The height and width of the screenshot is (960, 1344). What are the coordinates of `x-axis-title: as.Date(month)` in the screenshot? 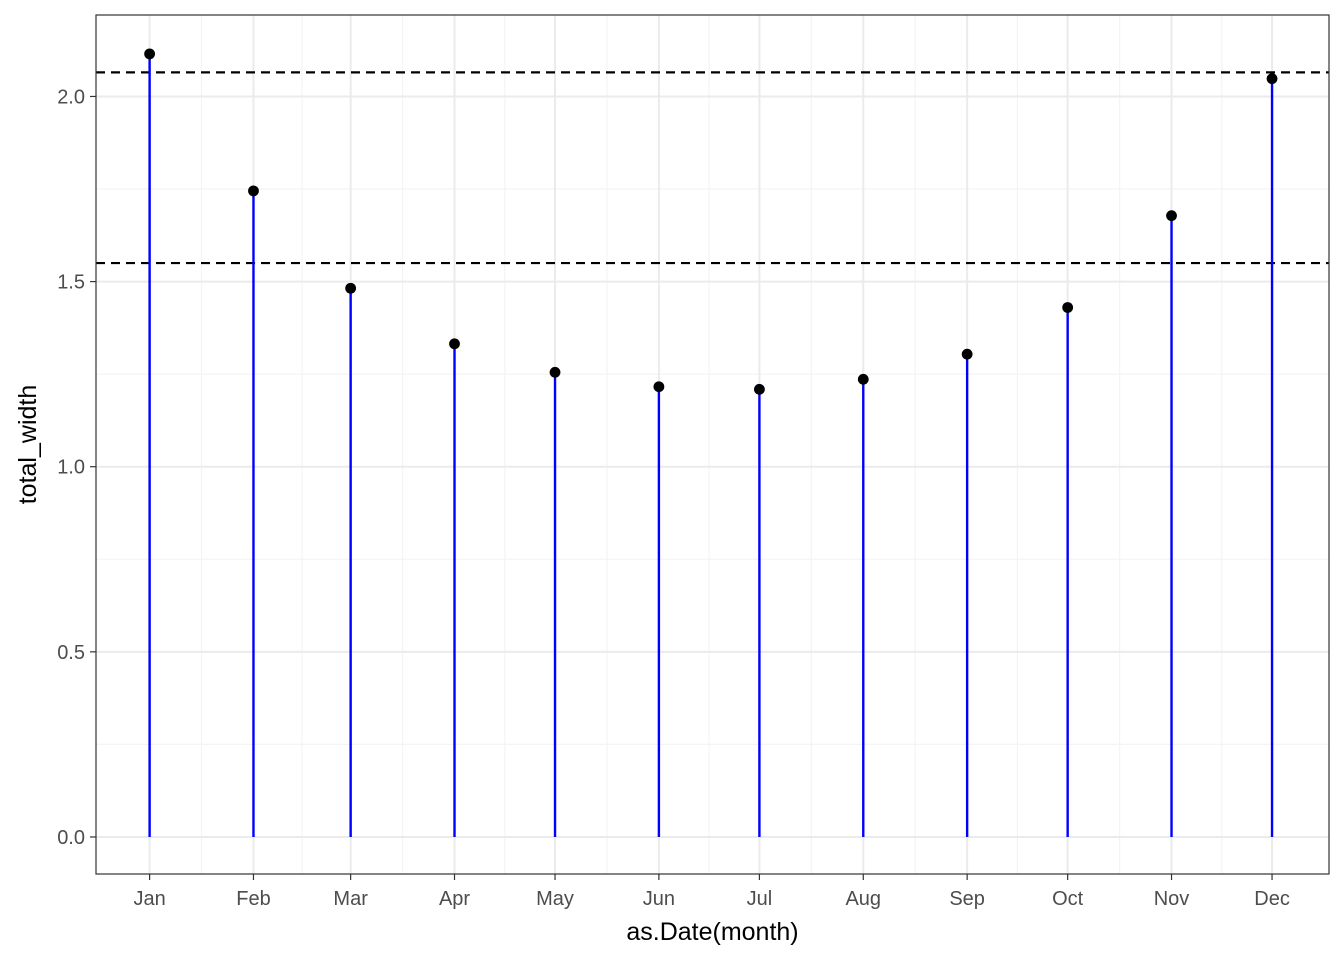 It's located at (712, 932).